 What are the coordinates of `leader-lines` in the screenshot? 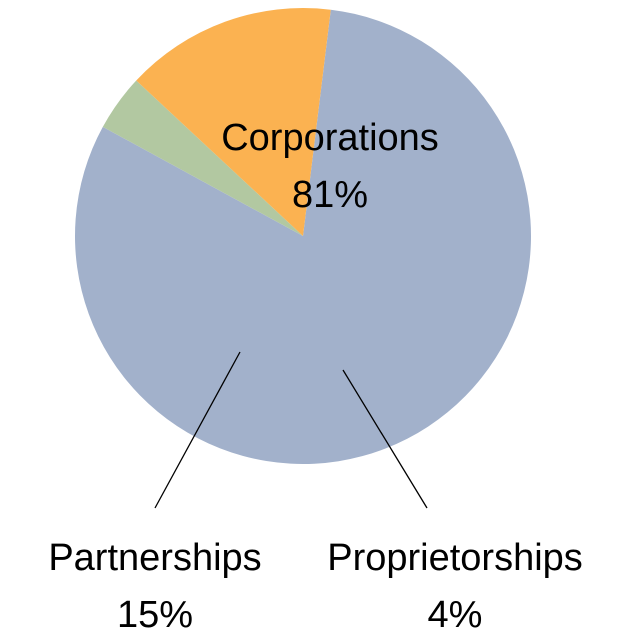 It's located at (291, 430).